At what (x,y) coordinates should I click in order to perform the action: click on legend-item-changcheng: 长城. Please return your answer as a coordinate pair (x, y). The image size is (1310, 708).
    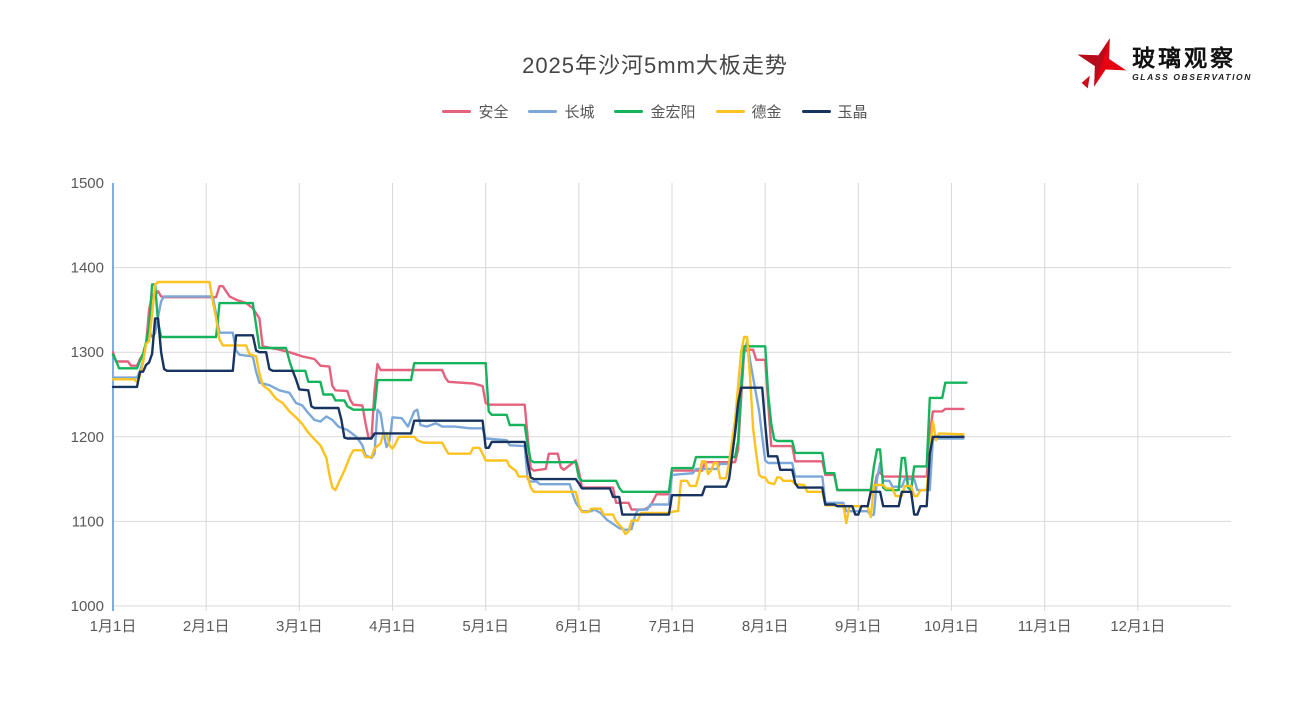
    Looking at the image, I should click on (561, 111).